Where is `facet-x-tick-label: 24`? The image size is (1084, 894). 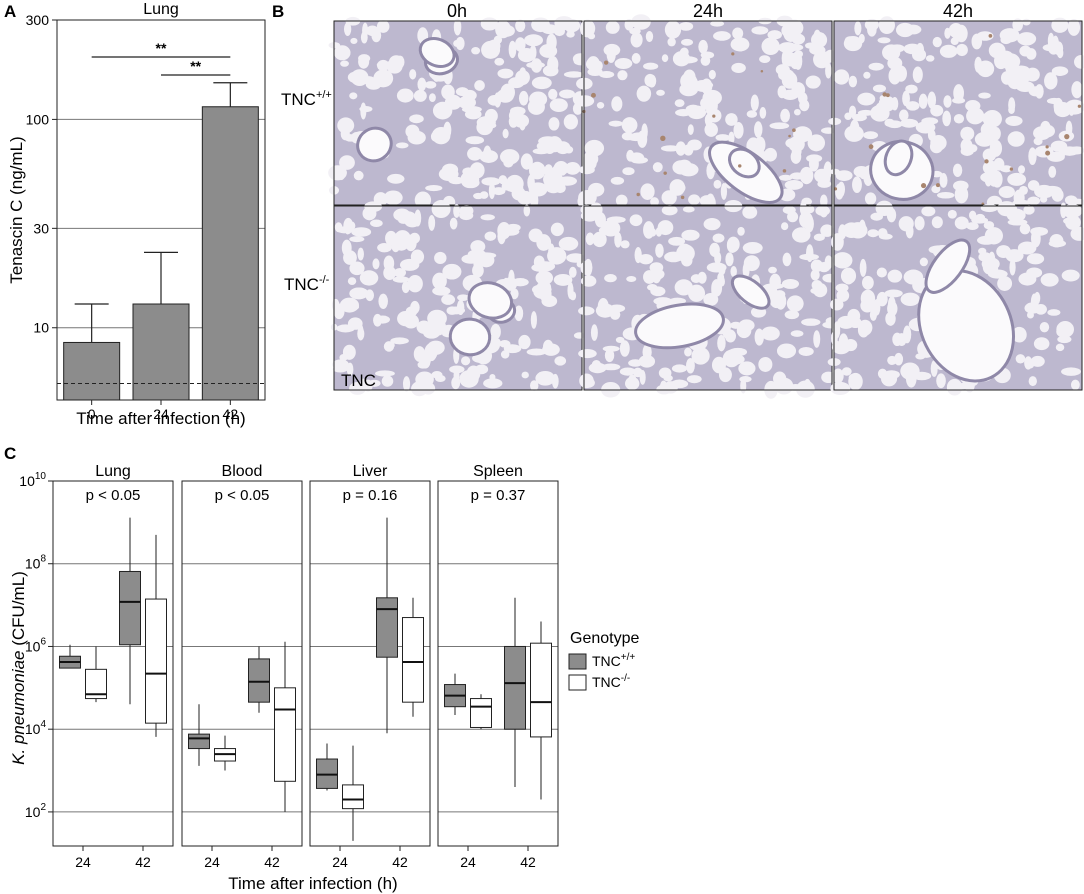
facet-x-tick-label: 24 is located at coordinates (212, 862).